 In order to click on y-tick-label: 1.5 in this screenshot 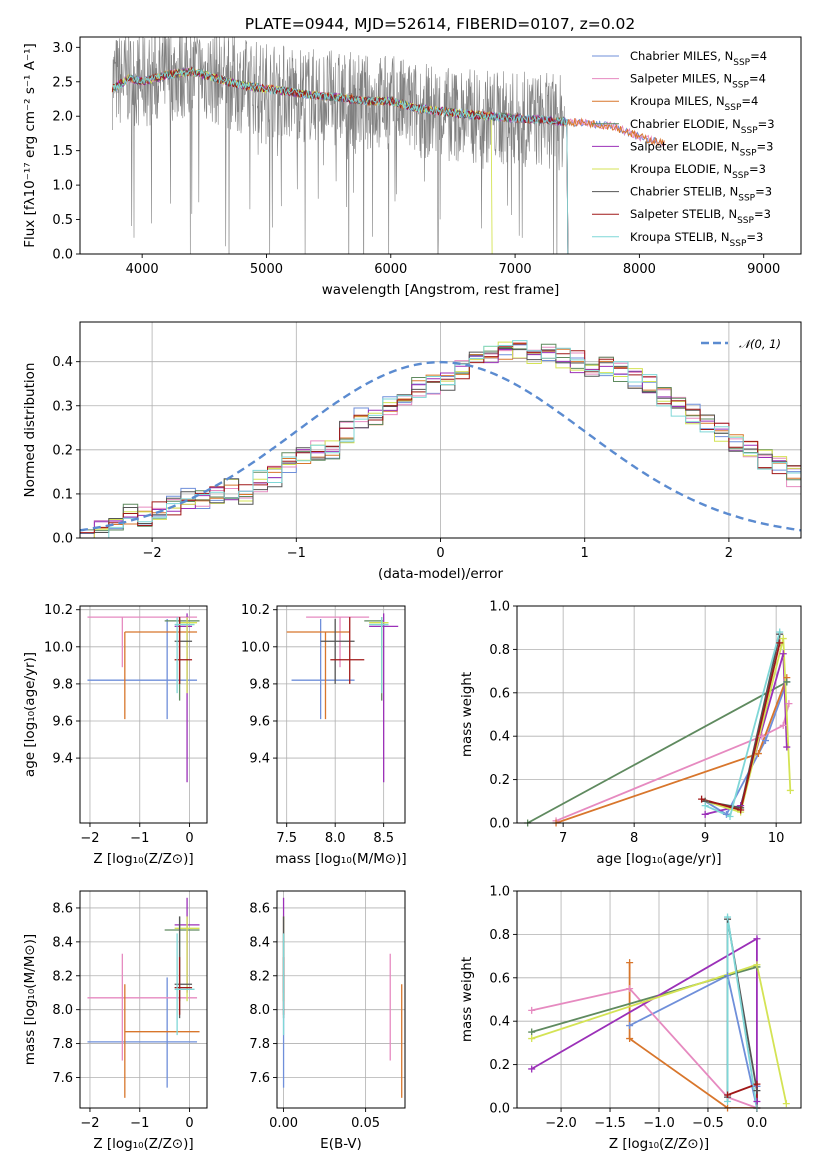, I will do `click(62, 151)`.